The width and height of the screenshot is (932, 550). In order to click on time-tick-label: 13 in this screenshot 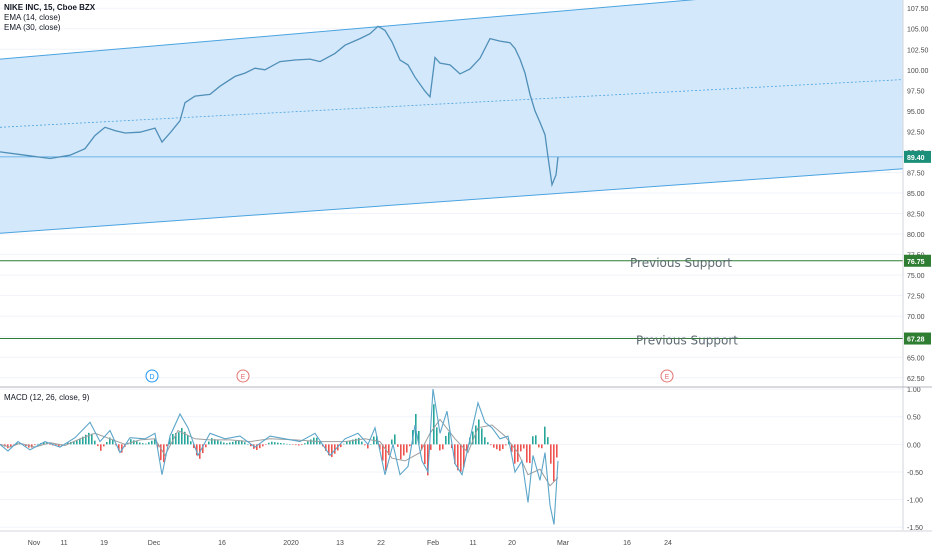, I will do `click(340, 543)`.